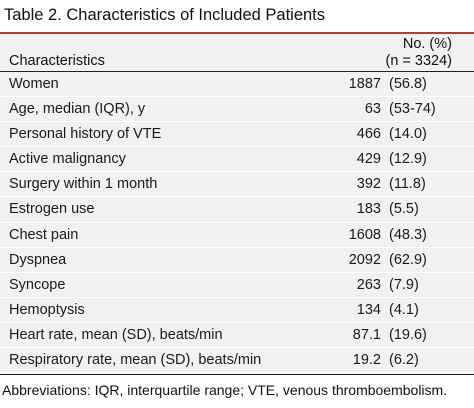 Image resolution: width=474 pixels, height=408 pixels. What do you see at coordinates (368, 309) in the screenshot?
I see `row-count: 134` at bounding box center [368, 309].